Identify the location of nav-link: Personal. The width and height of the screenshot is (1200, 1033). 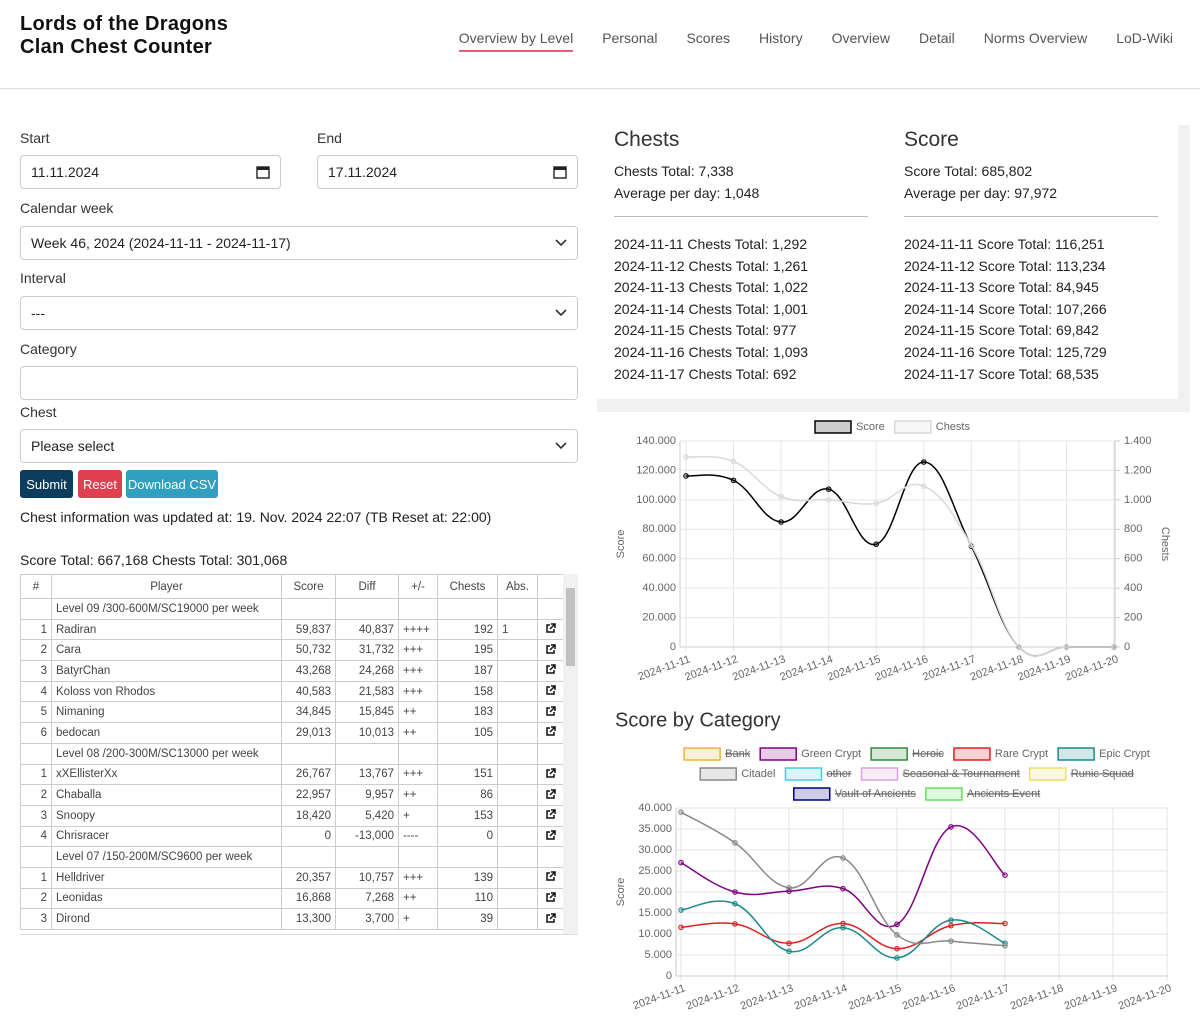
(630, 38).